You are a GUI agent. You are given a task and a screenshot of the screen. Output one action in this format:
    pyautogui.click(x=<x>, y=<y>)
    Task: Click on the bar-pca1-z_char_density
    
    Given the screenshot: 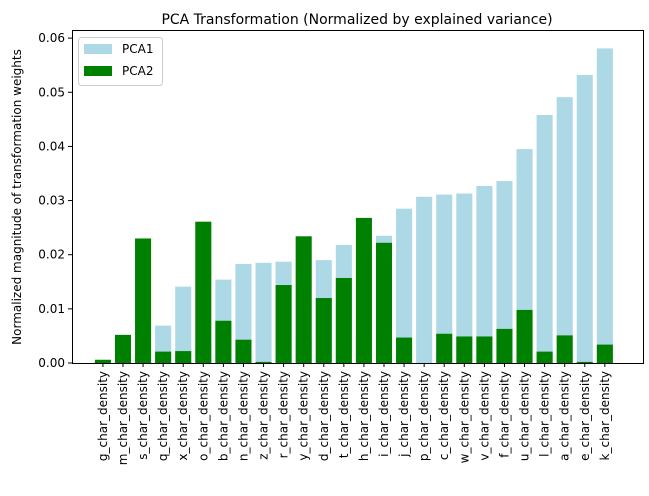 What is the action you would take?
    pyautogui.click(x=263, y=312)
    